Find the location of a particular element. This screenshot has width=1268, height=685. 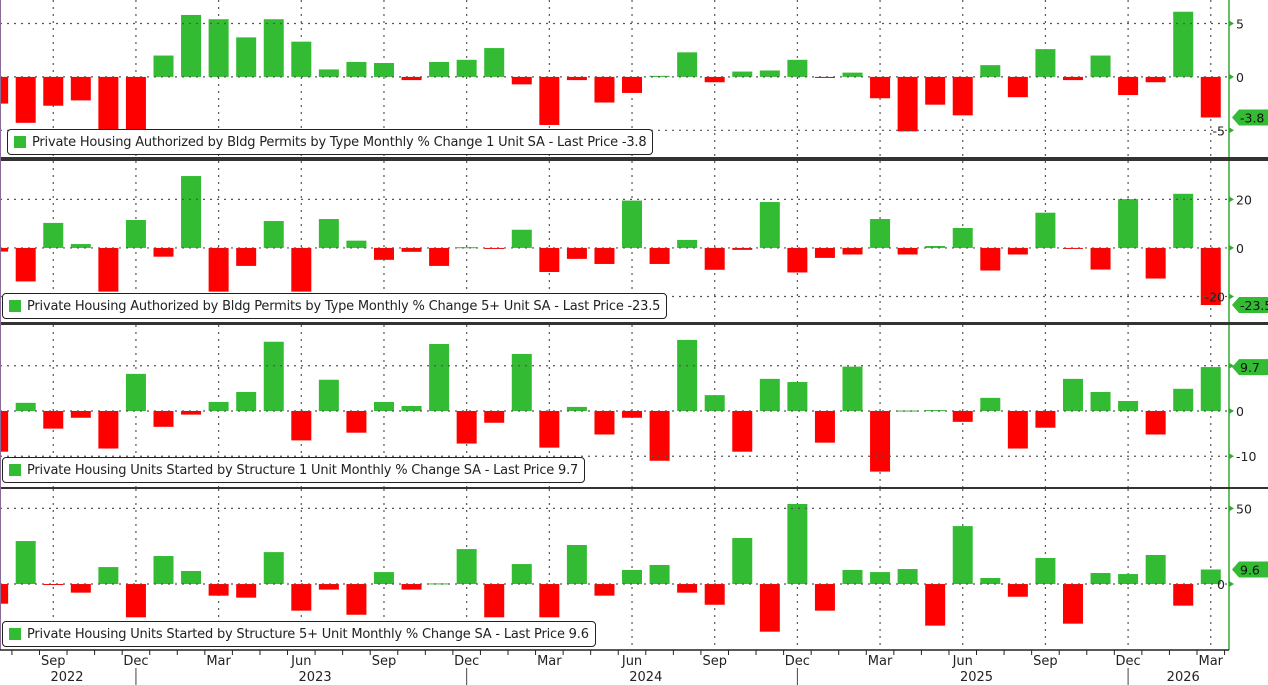

panel-separator is located at coordinates (634, 159).